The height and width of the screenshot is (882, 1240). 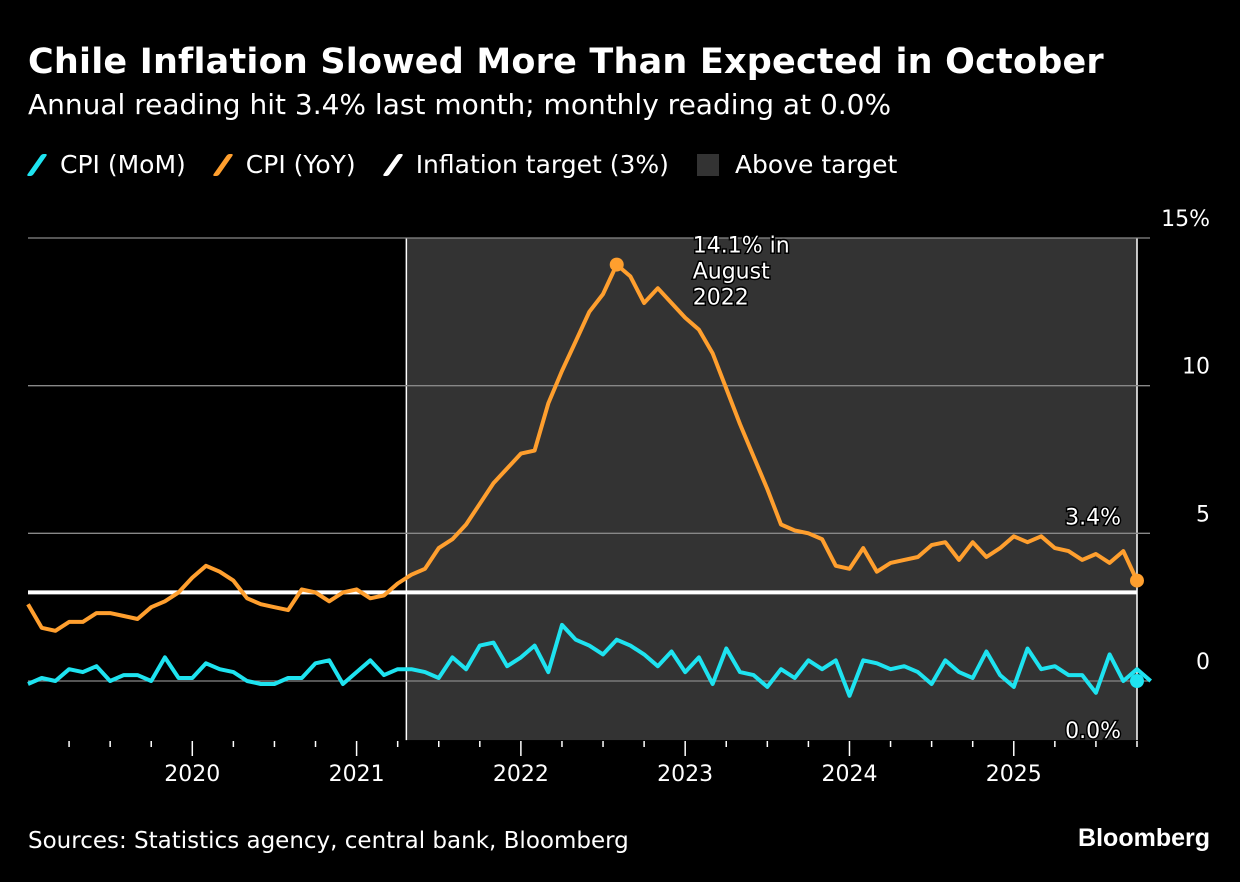 What do you see at coordinates (707, 164) in the screenshot?
I see `legend-swatch-above-target` at bounding box center [707, 164].